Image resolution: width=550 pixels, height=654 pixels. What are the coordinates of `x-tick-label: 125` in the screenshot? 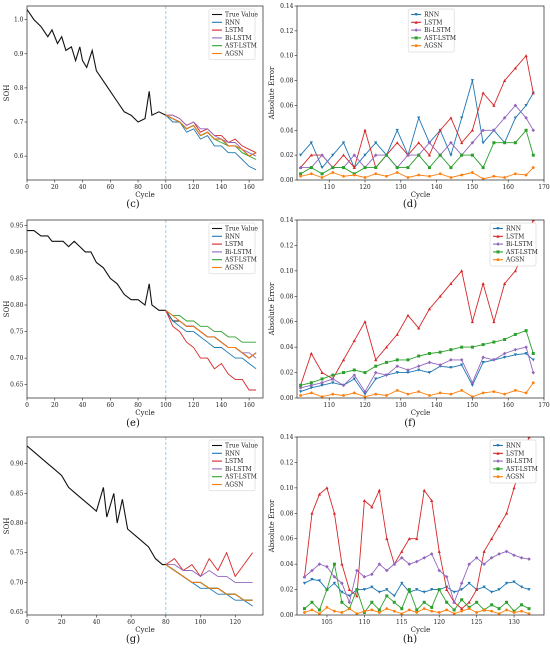 It's located at (477, 622).